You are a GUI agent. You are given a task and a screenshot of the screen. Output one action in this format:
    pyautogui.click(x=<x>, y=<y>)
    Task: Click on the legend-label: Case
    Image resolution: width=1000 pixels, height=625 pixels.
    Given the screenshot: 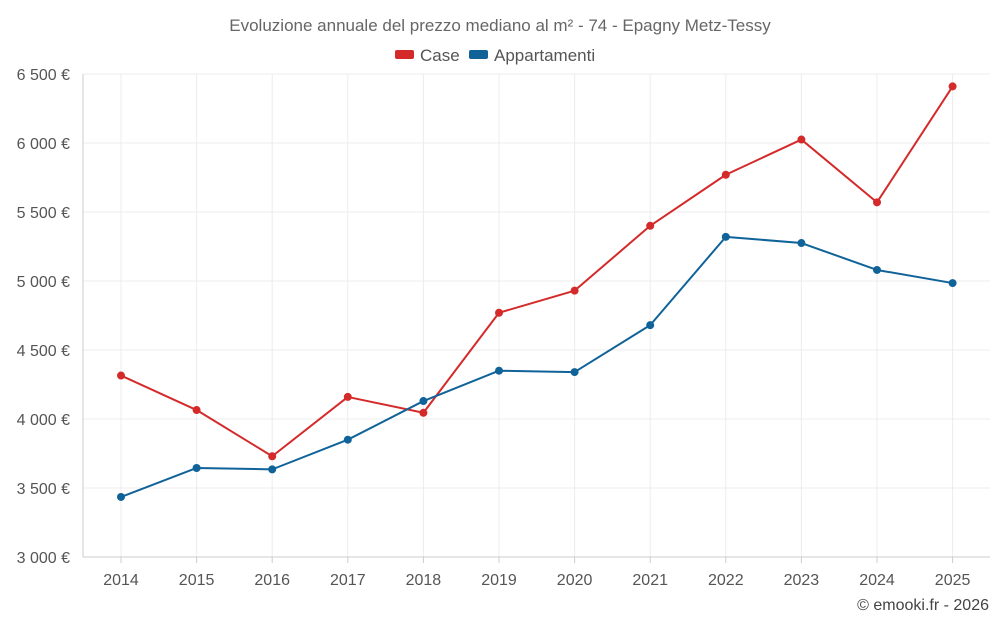 What is the action you would take?
    pyautogui.click(x=440, y=55)
    